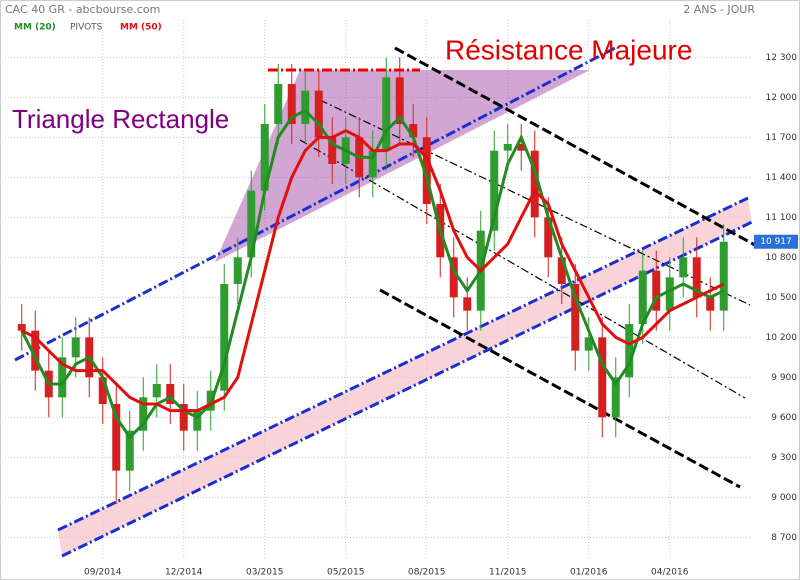 This screenshot has height=580, width=800. What do you see at coordinates (507, 573) in the screenshot?
I see `x-tick-label: 11/2015` at bounding box center [507, 573].